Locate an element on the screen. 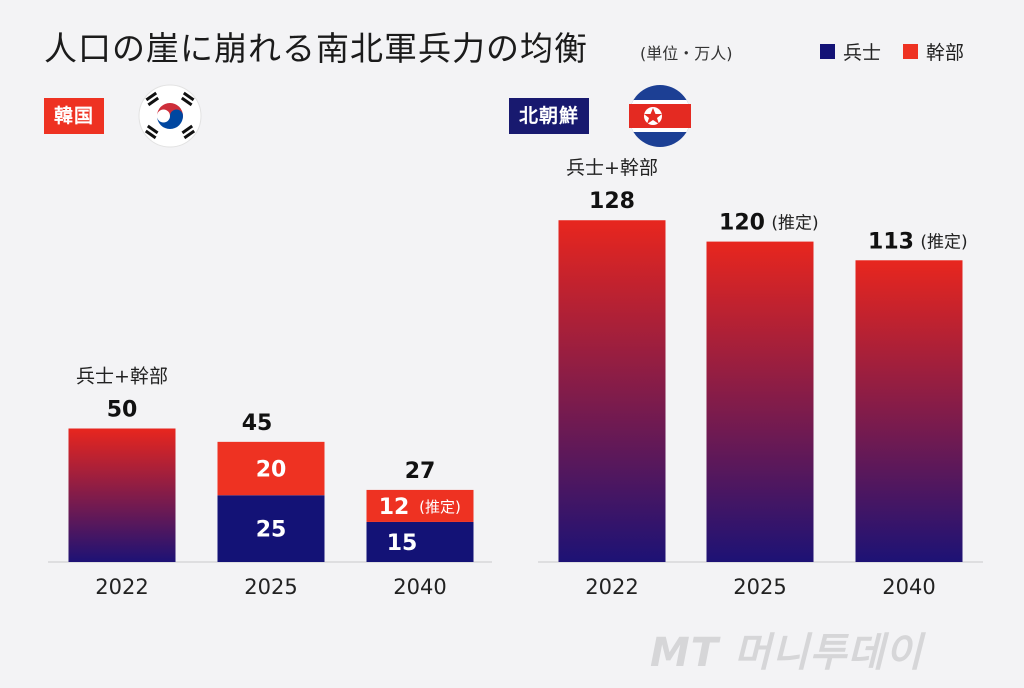  data-label-total: 113 is located at coordinates (891, 241).